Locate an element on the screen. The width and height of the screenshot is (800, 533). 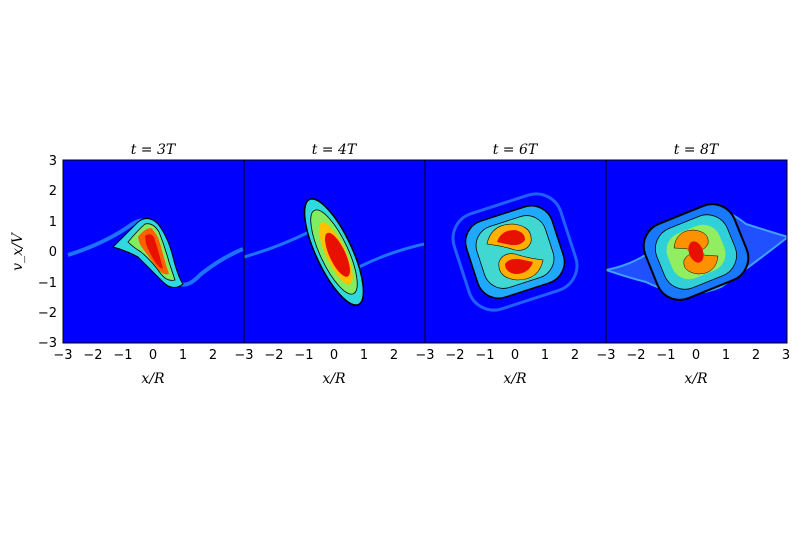
y-tick-label: 0 is located at coordinates (53, 252).